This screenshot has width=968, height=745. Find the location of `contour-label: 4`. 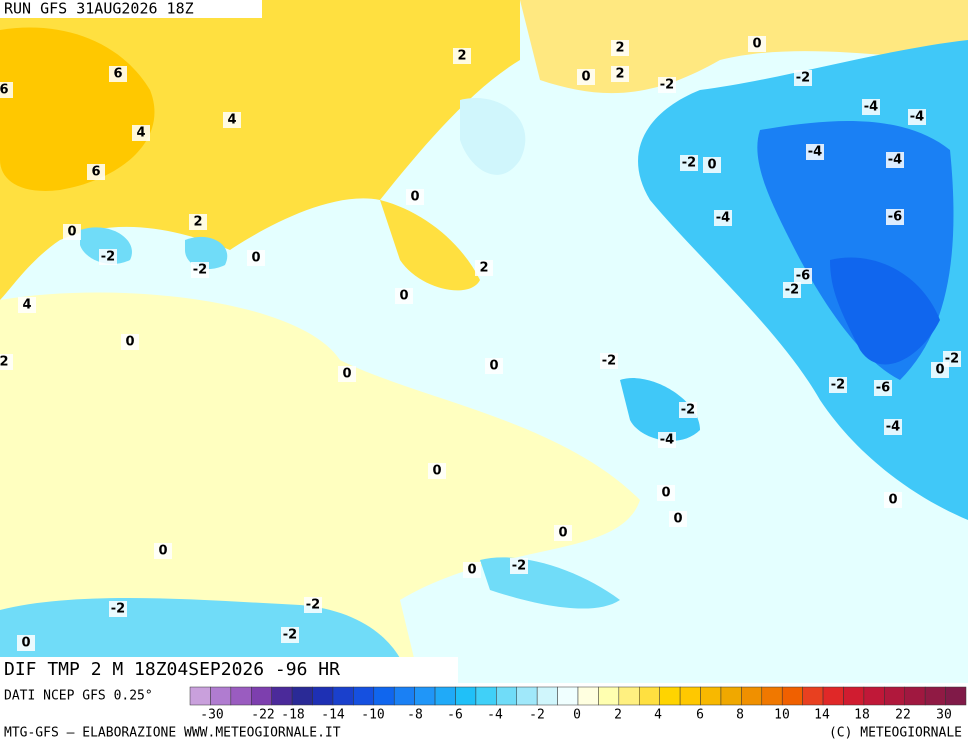

contour-label: 4 is located at coordinates (140, 133).